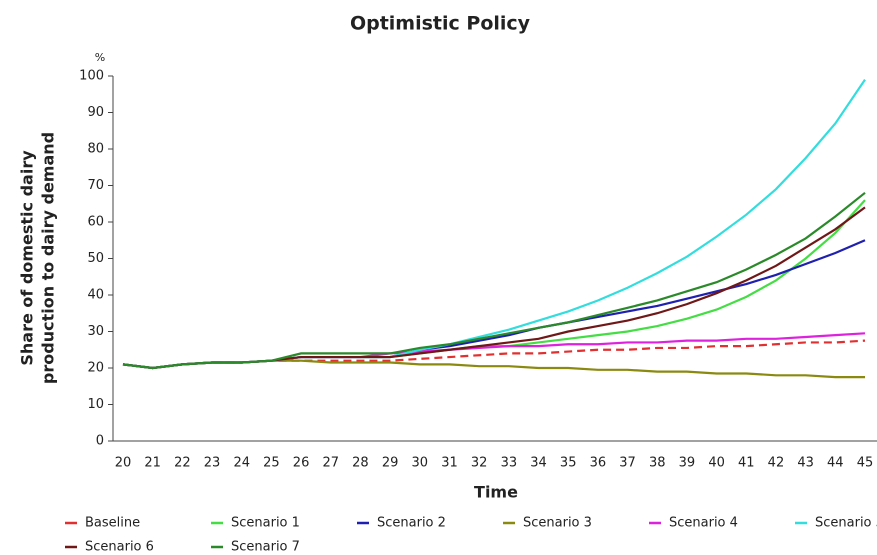 This screenshot has height=555, width=877. I want to click on x-tick-label: 39, so click(687, 463).